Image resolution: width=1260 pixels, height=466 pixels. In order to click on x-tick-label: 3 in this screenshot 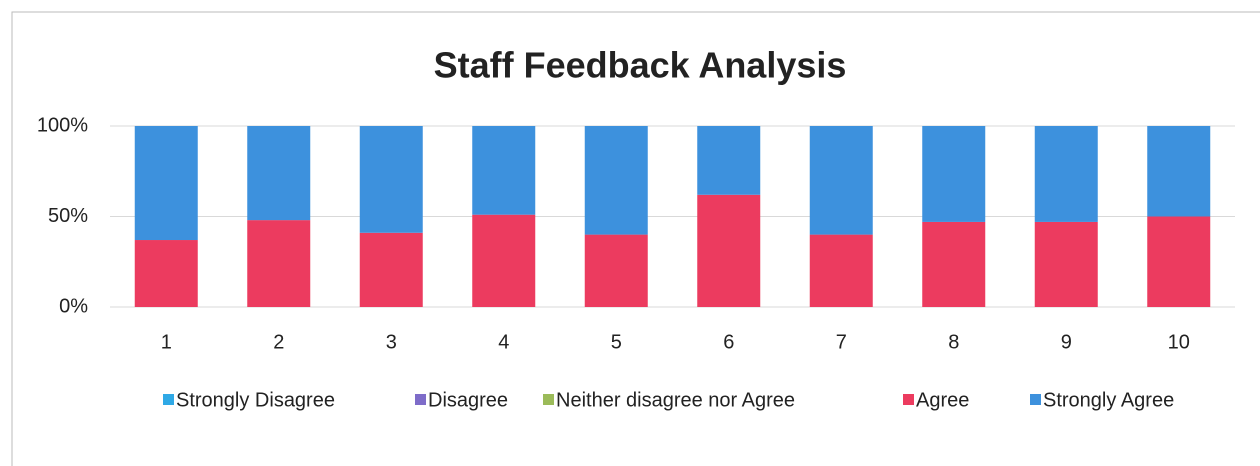, I will do `click(391, 342)`.